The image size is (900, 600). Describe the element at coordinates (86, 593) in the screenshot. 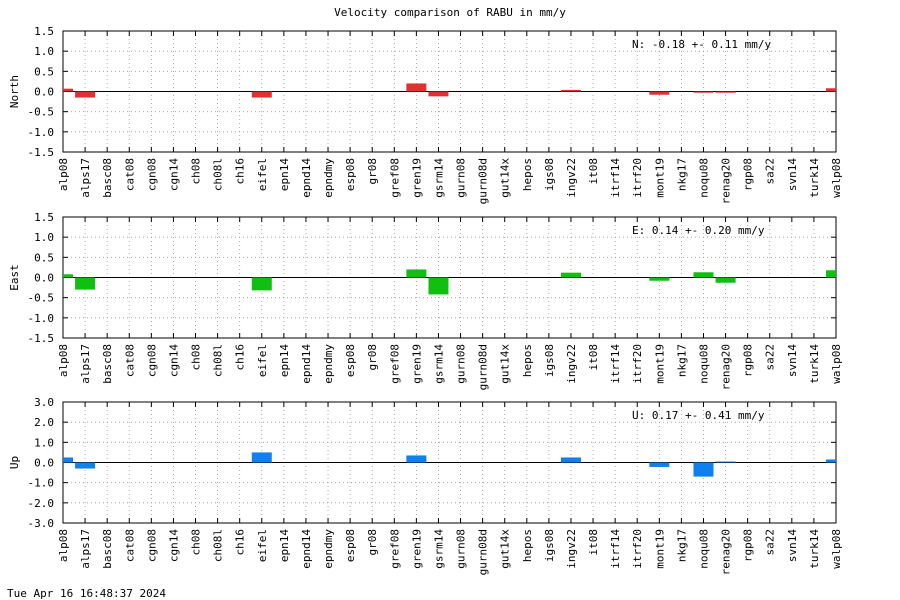

I see `timestamp: Tue Apr 16 16:48:37 2024` at that location.